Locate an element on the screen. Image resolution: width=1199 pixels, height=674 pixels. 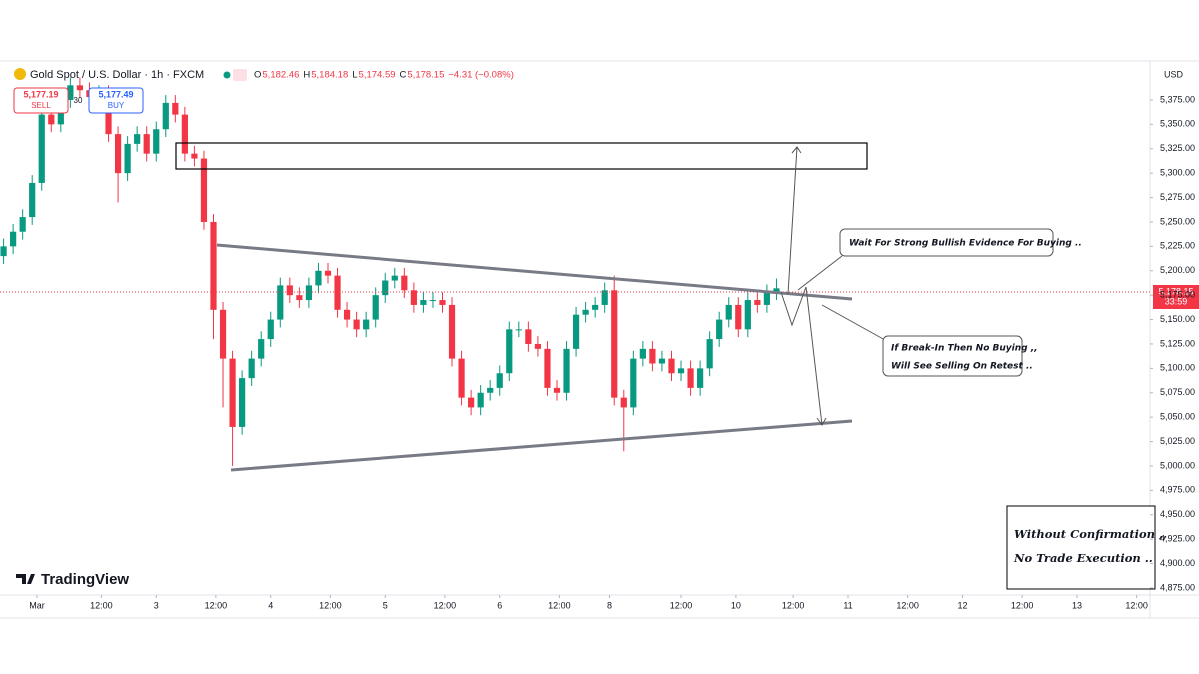
y-tick-label: 5,375.00 is located at coordinates (1177, 99).